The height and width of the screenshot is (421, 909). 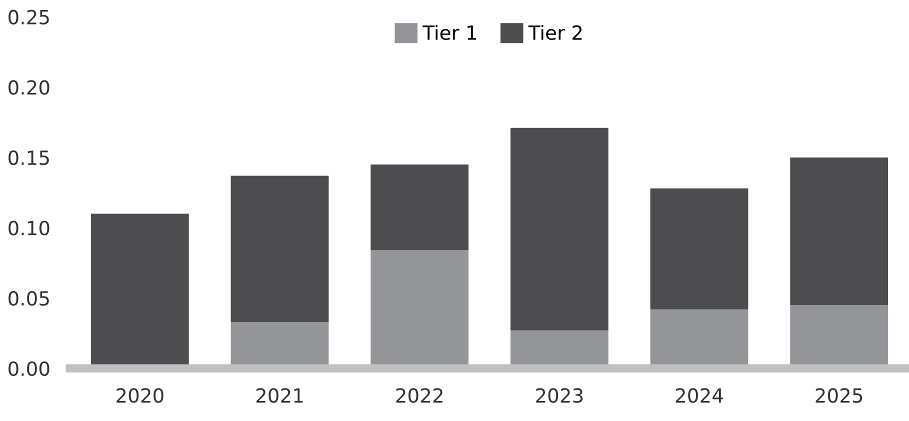 I want to click on x-tick-label: 2025, so click(x=839, y=395).